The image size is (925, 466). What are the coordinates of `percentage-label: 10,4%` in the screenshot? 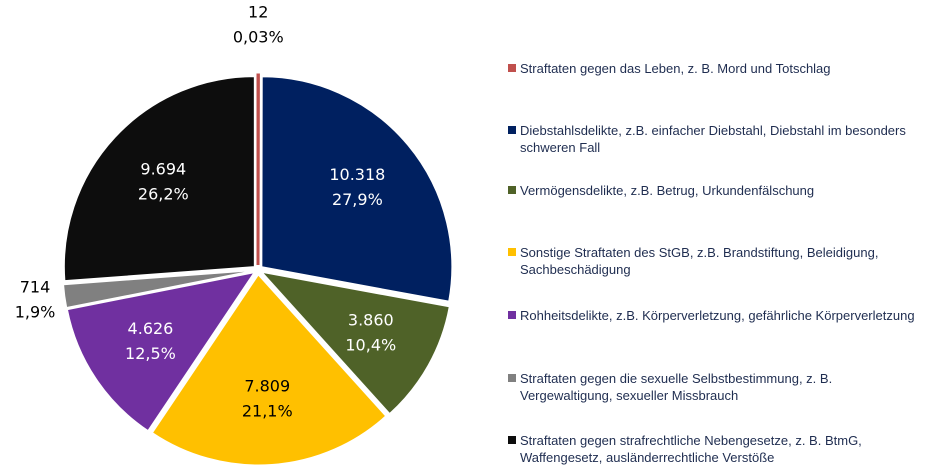 It's located at (370, 344).